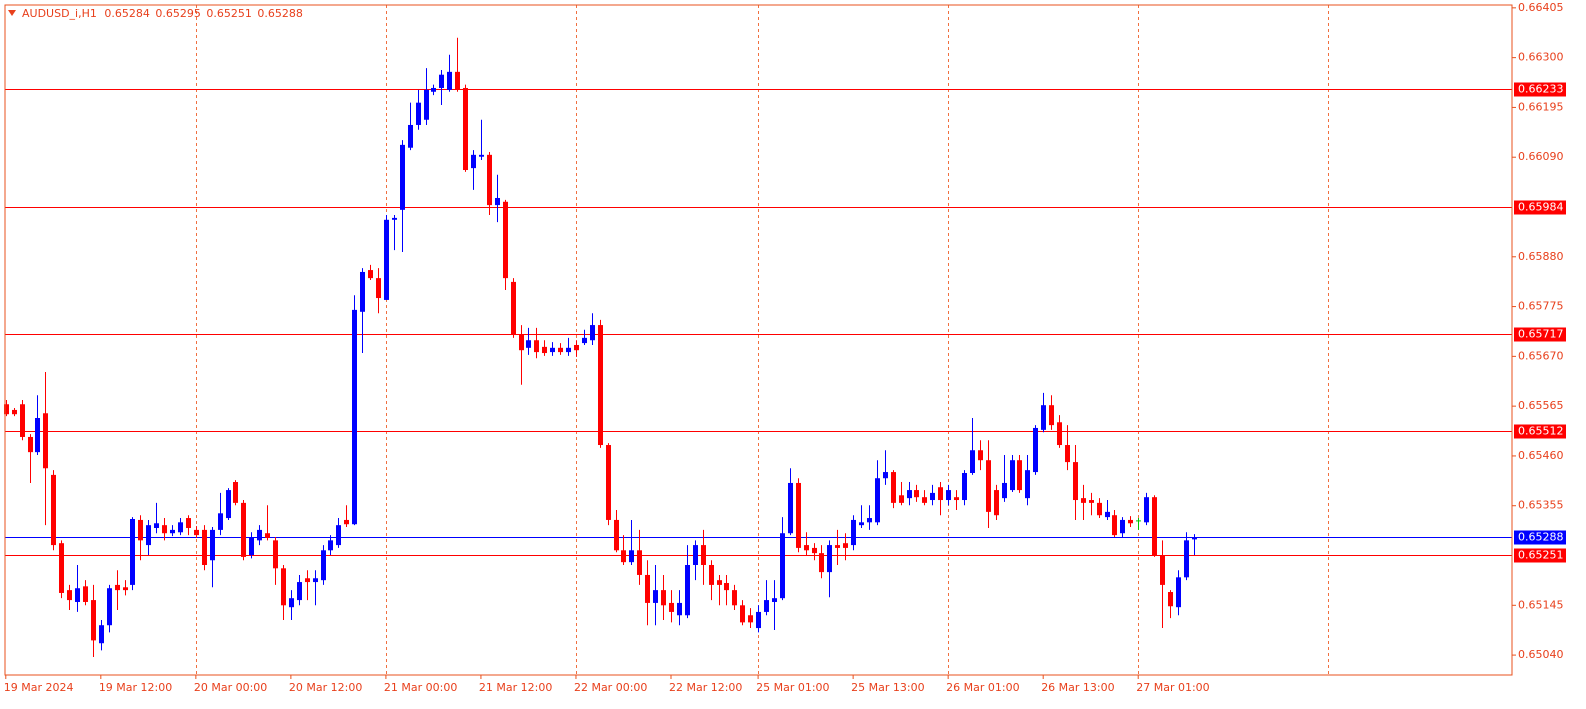 The height and width of the screenshot is (709, 1586). Describe the element at coordinates (982, 687) in the screenshot. I see `x-tick-label: 26 Mar 01:00` at that location.